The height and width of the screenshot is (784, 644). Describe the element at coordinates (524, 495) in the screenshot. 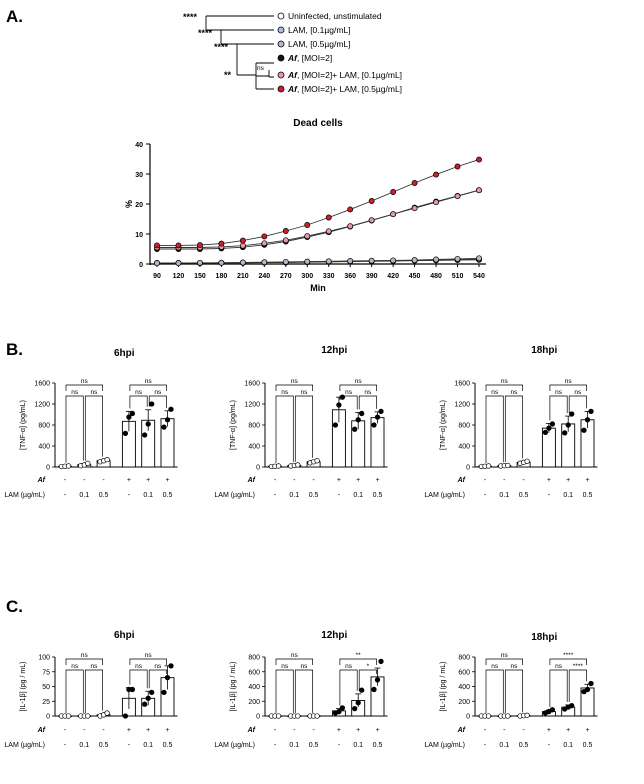

I see `tnf_18-lam-2: 0.5` at that location.